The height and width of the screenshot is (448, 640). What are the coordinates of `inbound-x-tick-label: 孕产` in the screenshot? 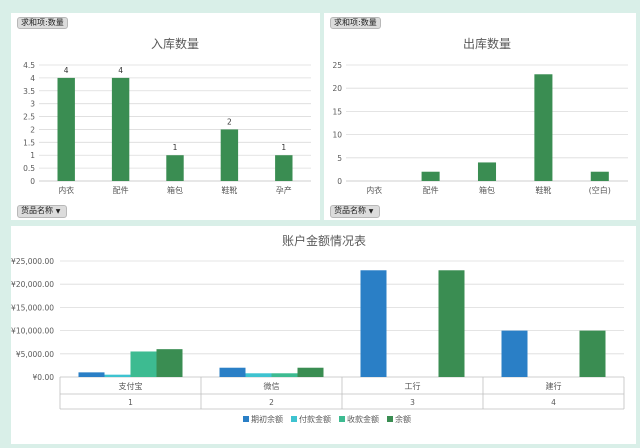 It's located at (284, 190).